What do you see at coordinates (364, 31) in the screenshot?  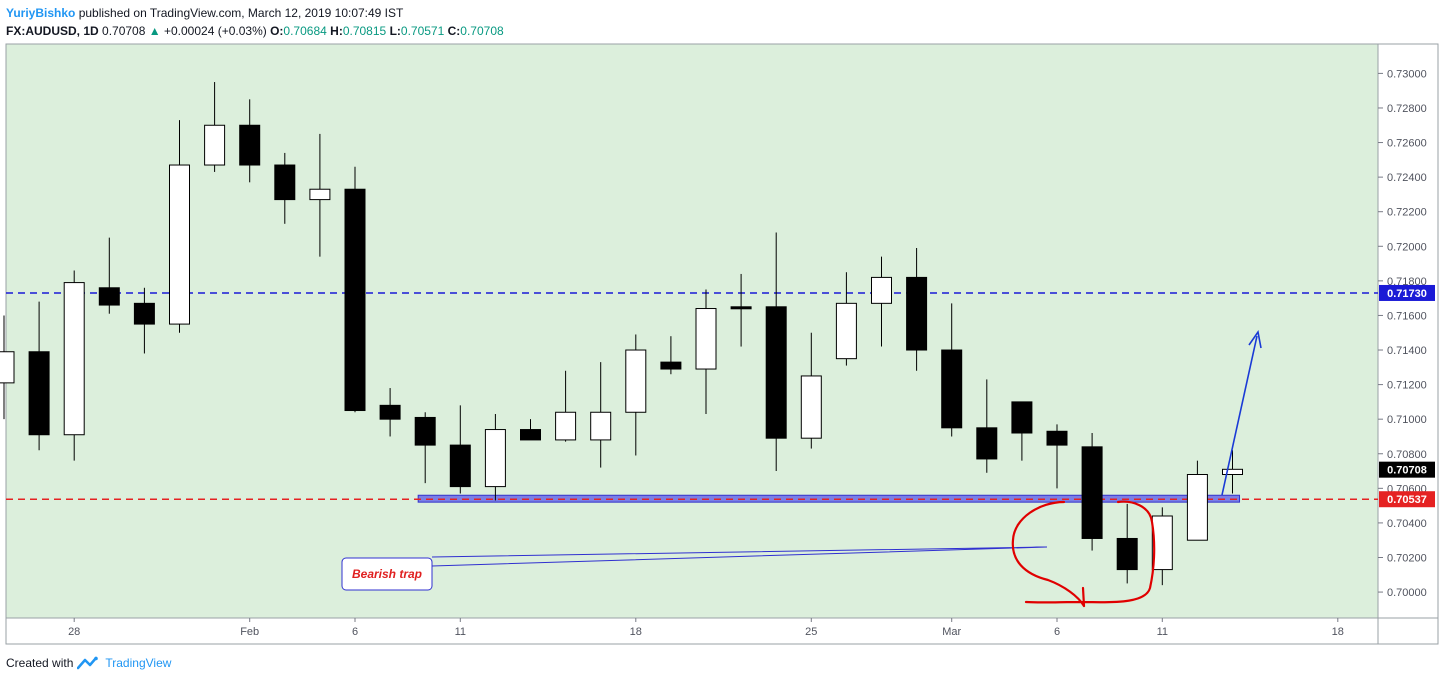 I see `high-value: 0.70815` at bounding box center [364, 31].